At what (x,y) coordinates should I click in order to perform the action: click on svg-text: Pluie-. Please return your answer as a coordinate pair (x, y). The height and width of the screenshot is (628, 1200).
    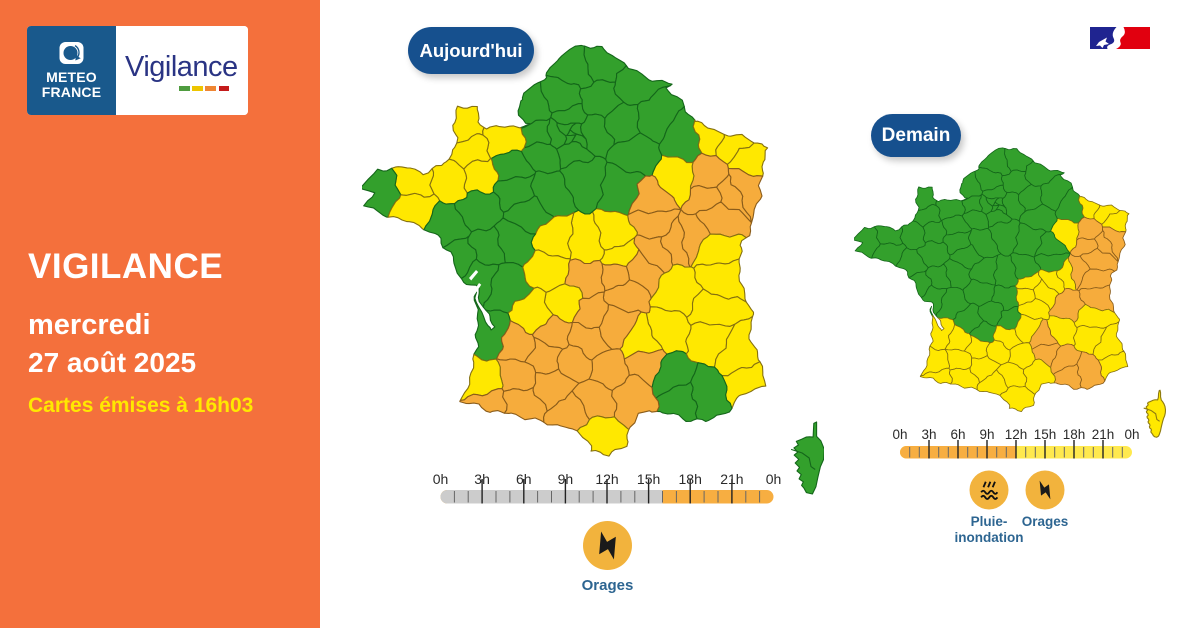
    Looking at the image, I should click on (989, 521).